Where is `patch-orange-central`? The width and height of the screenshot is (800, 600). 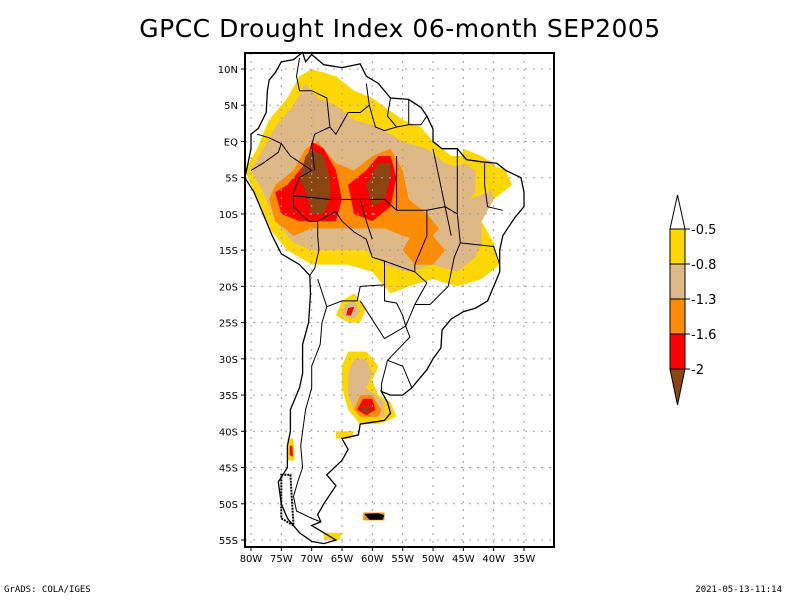 patch-orange-central is located at coordinates (424, 246).